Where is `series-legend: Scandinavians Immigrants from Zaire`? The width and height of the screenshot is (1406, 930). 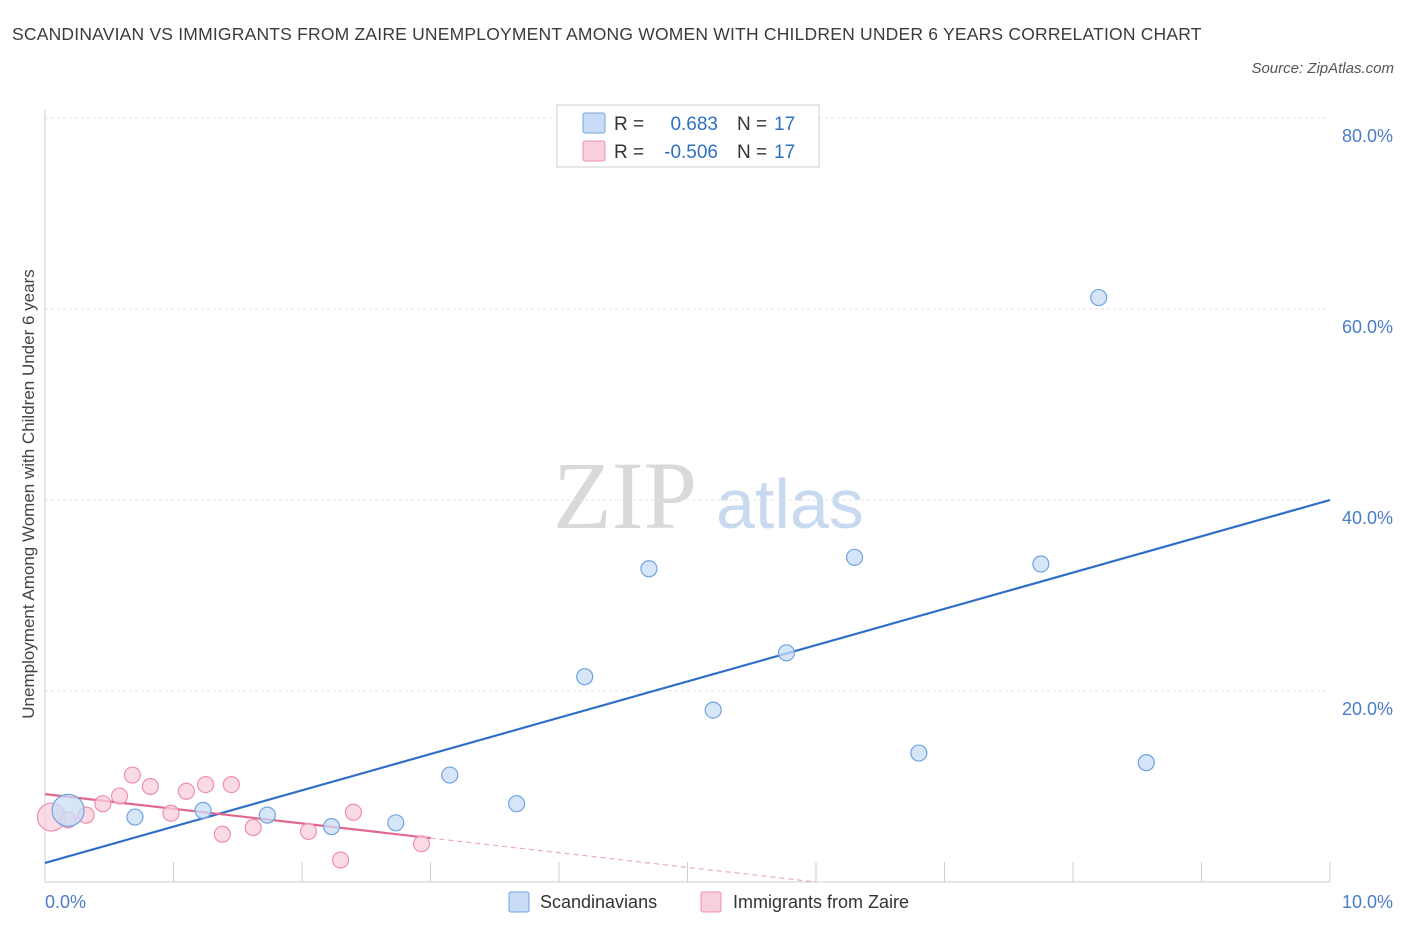 series-legend: Scandinavians Immigrants from Zaire is located at coordinates (708, 902).